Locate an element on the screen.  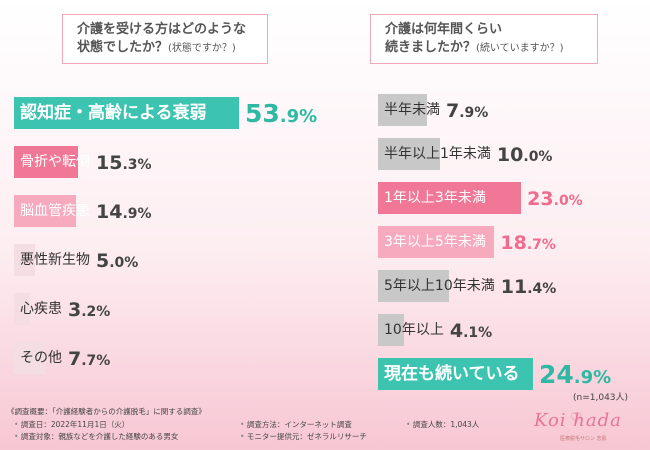
value-integer: 53 is located at coordinates (262, 113).